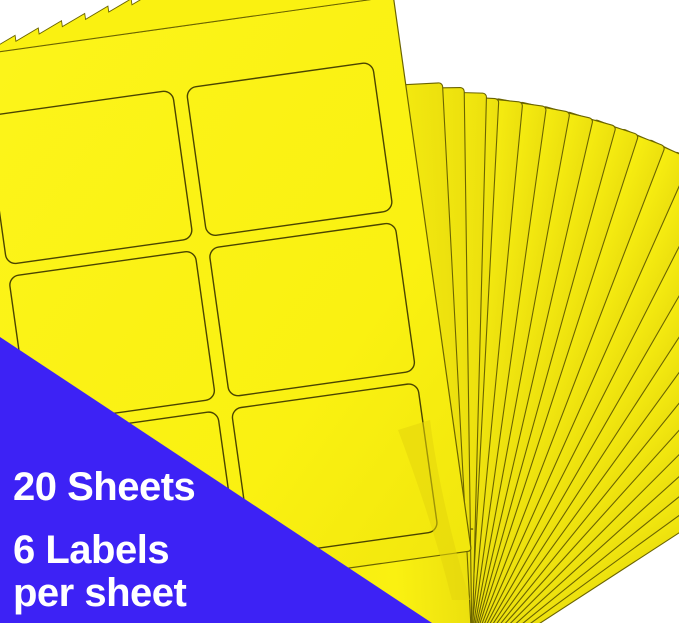  Describe the element at coordinates (100, 593) in the screenshot. I see `badge-labels-per-sheet: per sheet` at that location.